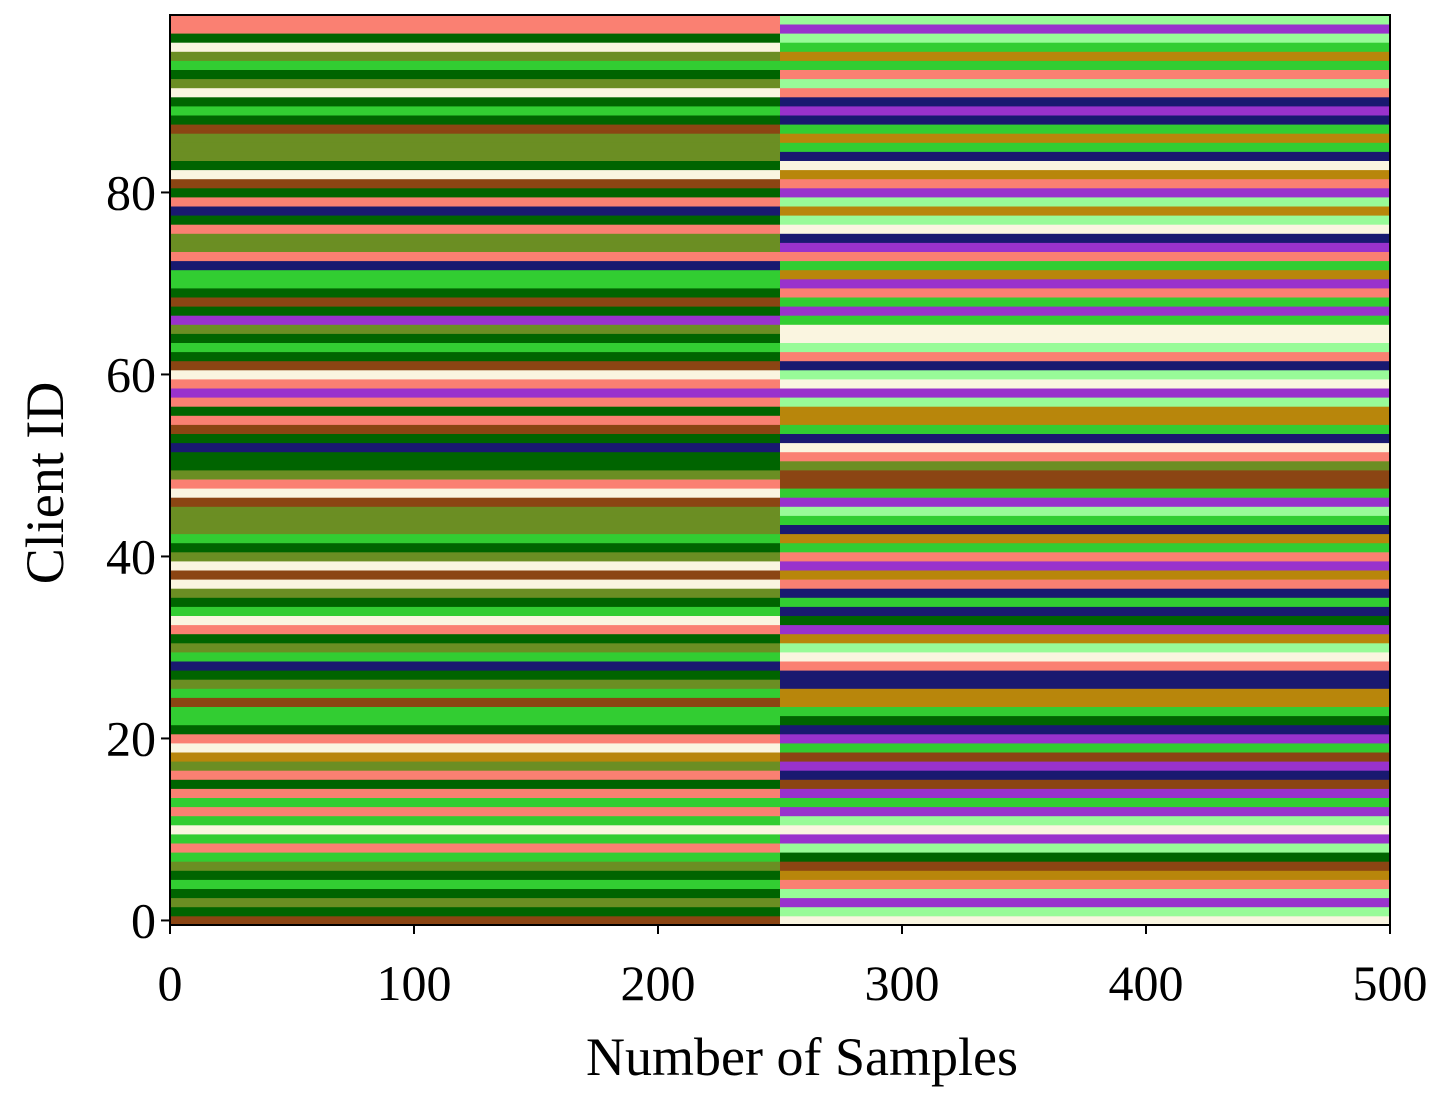  I want to click on x-tick-label: 200, so click(658, 983).